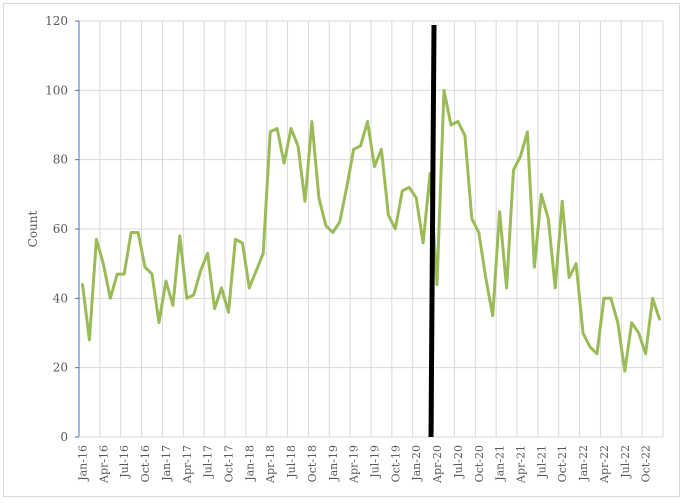 This screenshot has height=503, width=685. What do you see at coordinates (374, 462) in the screenshot?
I see `x-tick-label: Jul-19` at bounding box center [374, 462].